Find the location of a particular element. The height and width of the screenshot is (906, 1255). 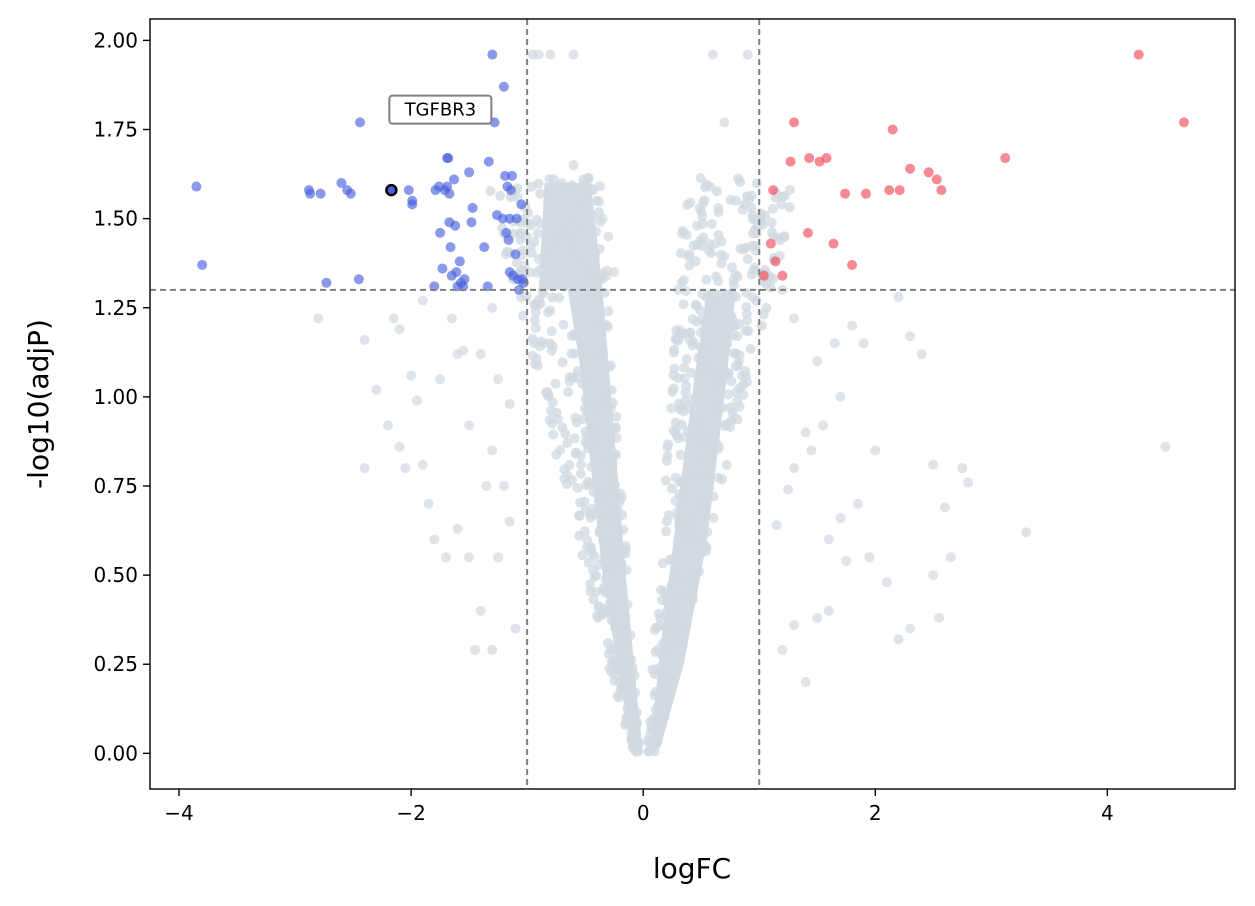

x-tick-label: 2 is located at coordinates (875, 813).